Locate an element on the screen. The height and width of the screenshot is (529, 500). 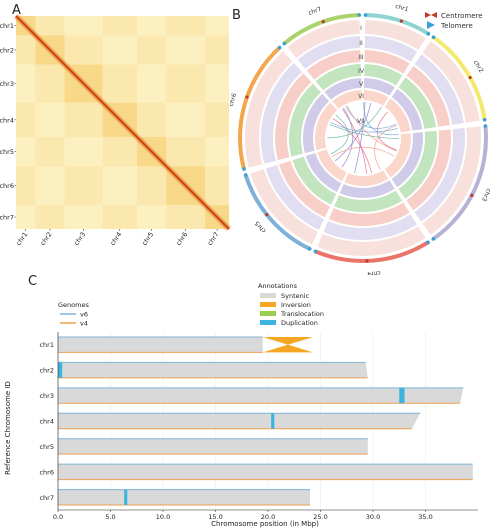
legend-telomere: Telomere is located at coordinates (450, 25).